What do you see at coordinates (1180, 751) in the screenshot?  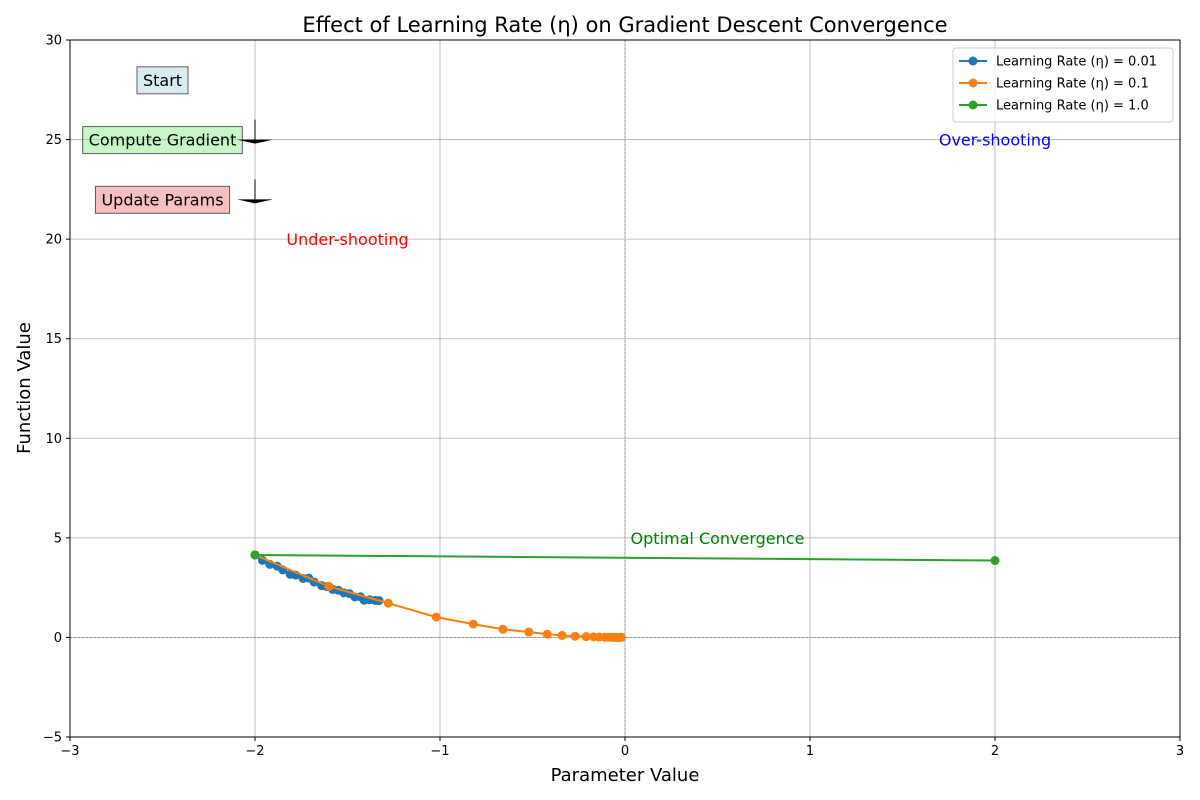 I see `x-tick-label: 3` at bounding box center [1180, 751].